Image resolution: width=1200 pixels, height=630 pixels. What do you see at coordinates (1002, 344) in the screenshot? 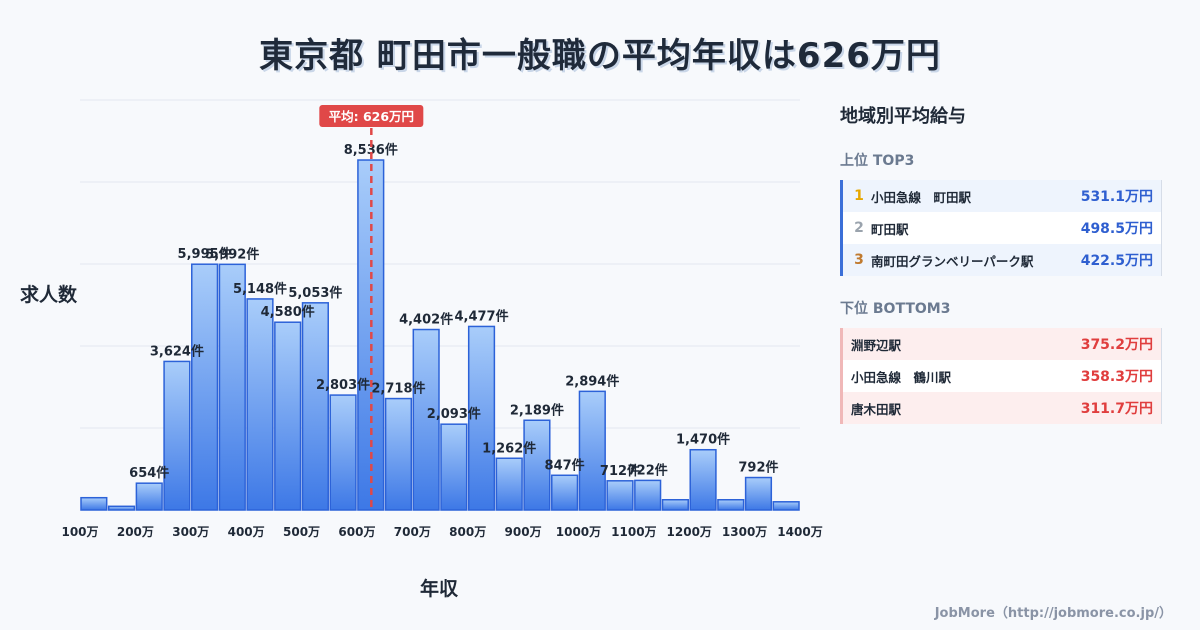
I see `table-row: 淵野辺駅 375.2万円` at bounding box center [1002, 344].